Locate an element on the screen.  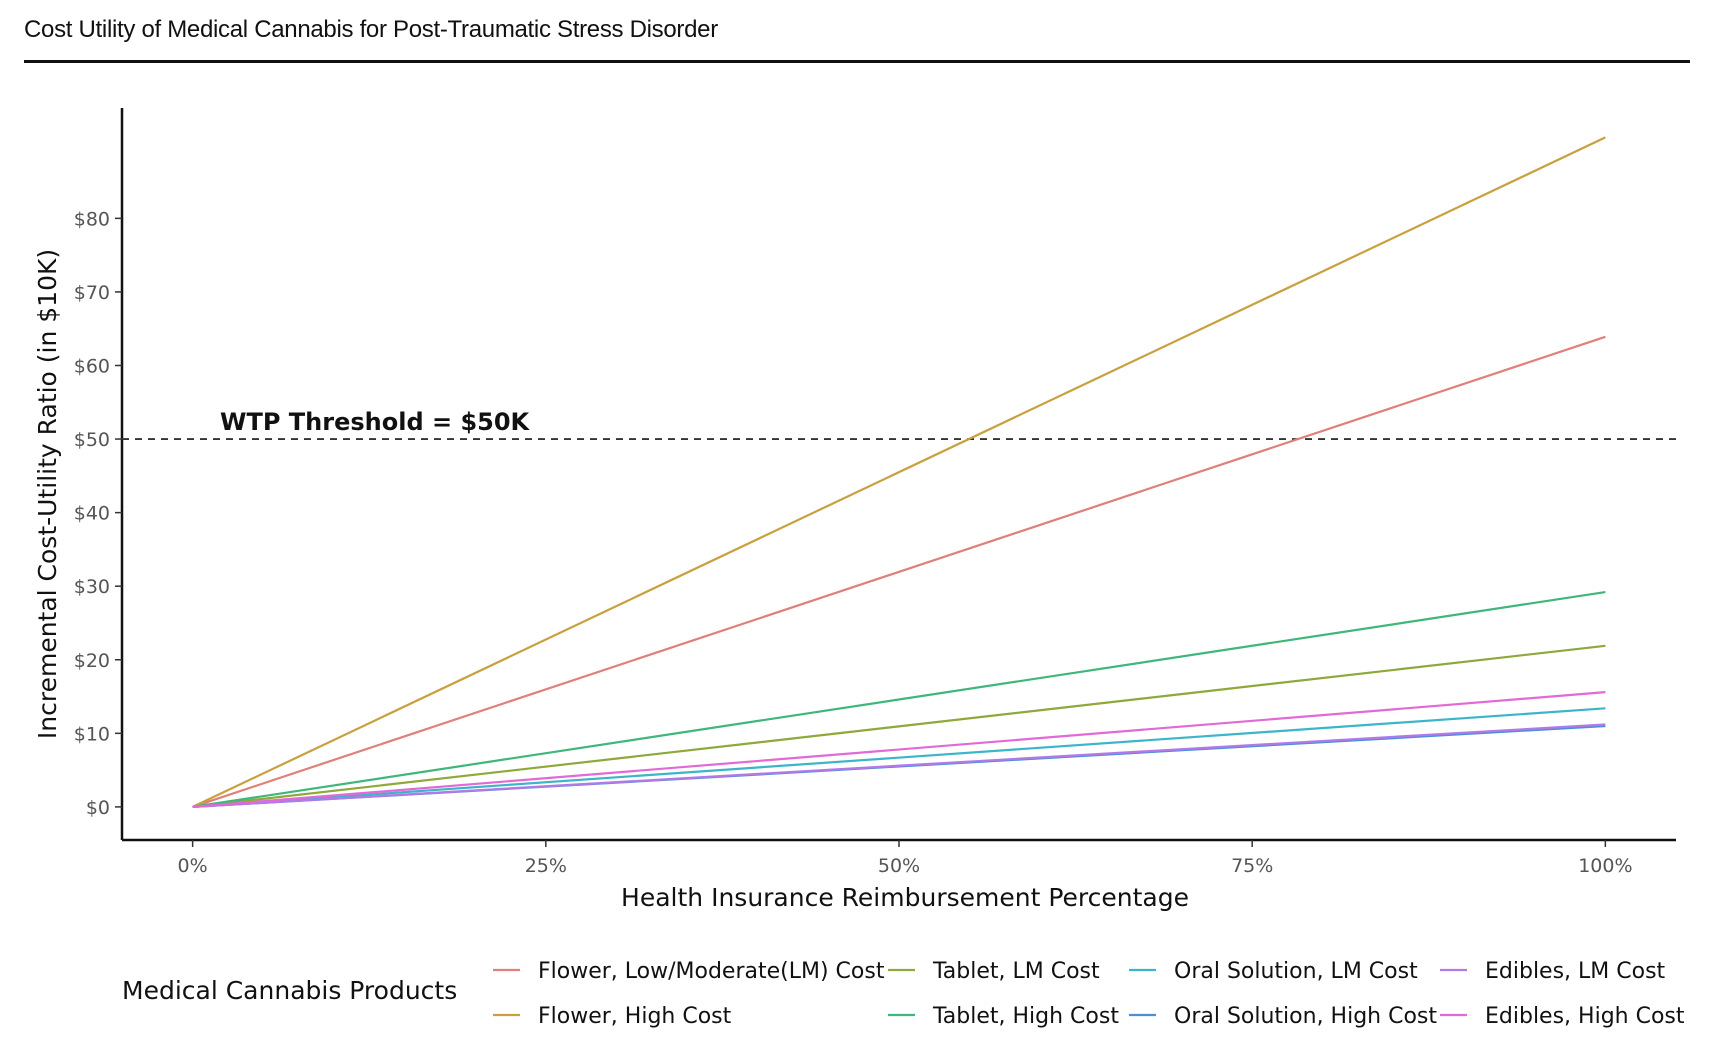
legend-label: Tablet, LM Cost is located at coordinates (1016, 971).